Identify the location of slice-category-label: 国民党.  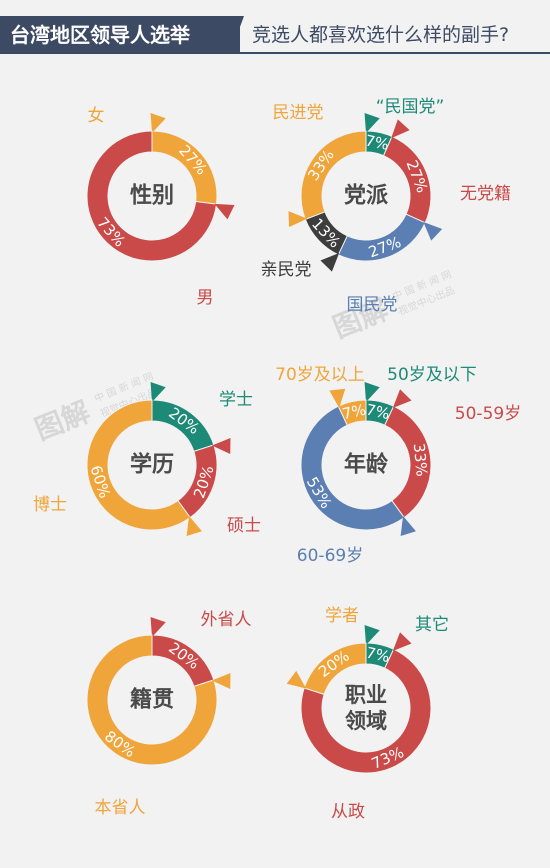
(372, 305).